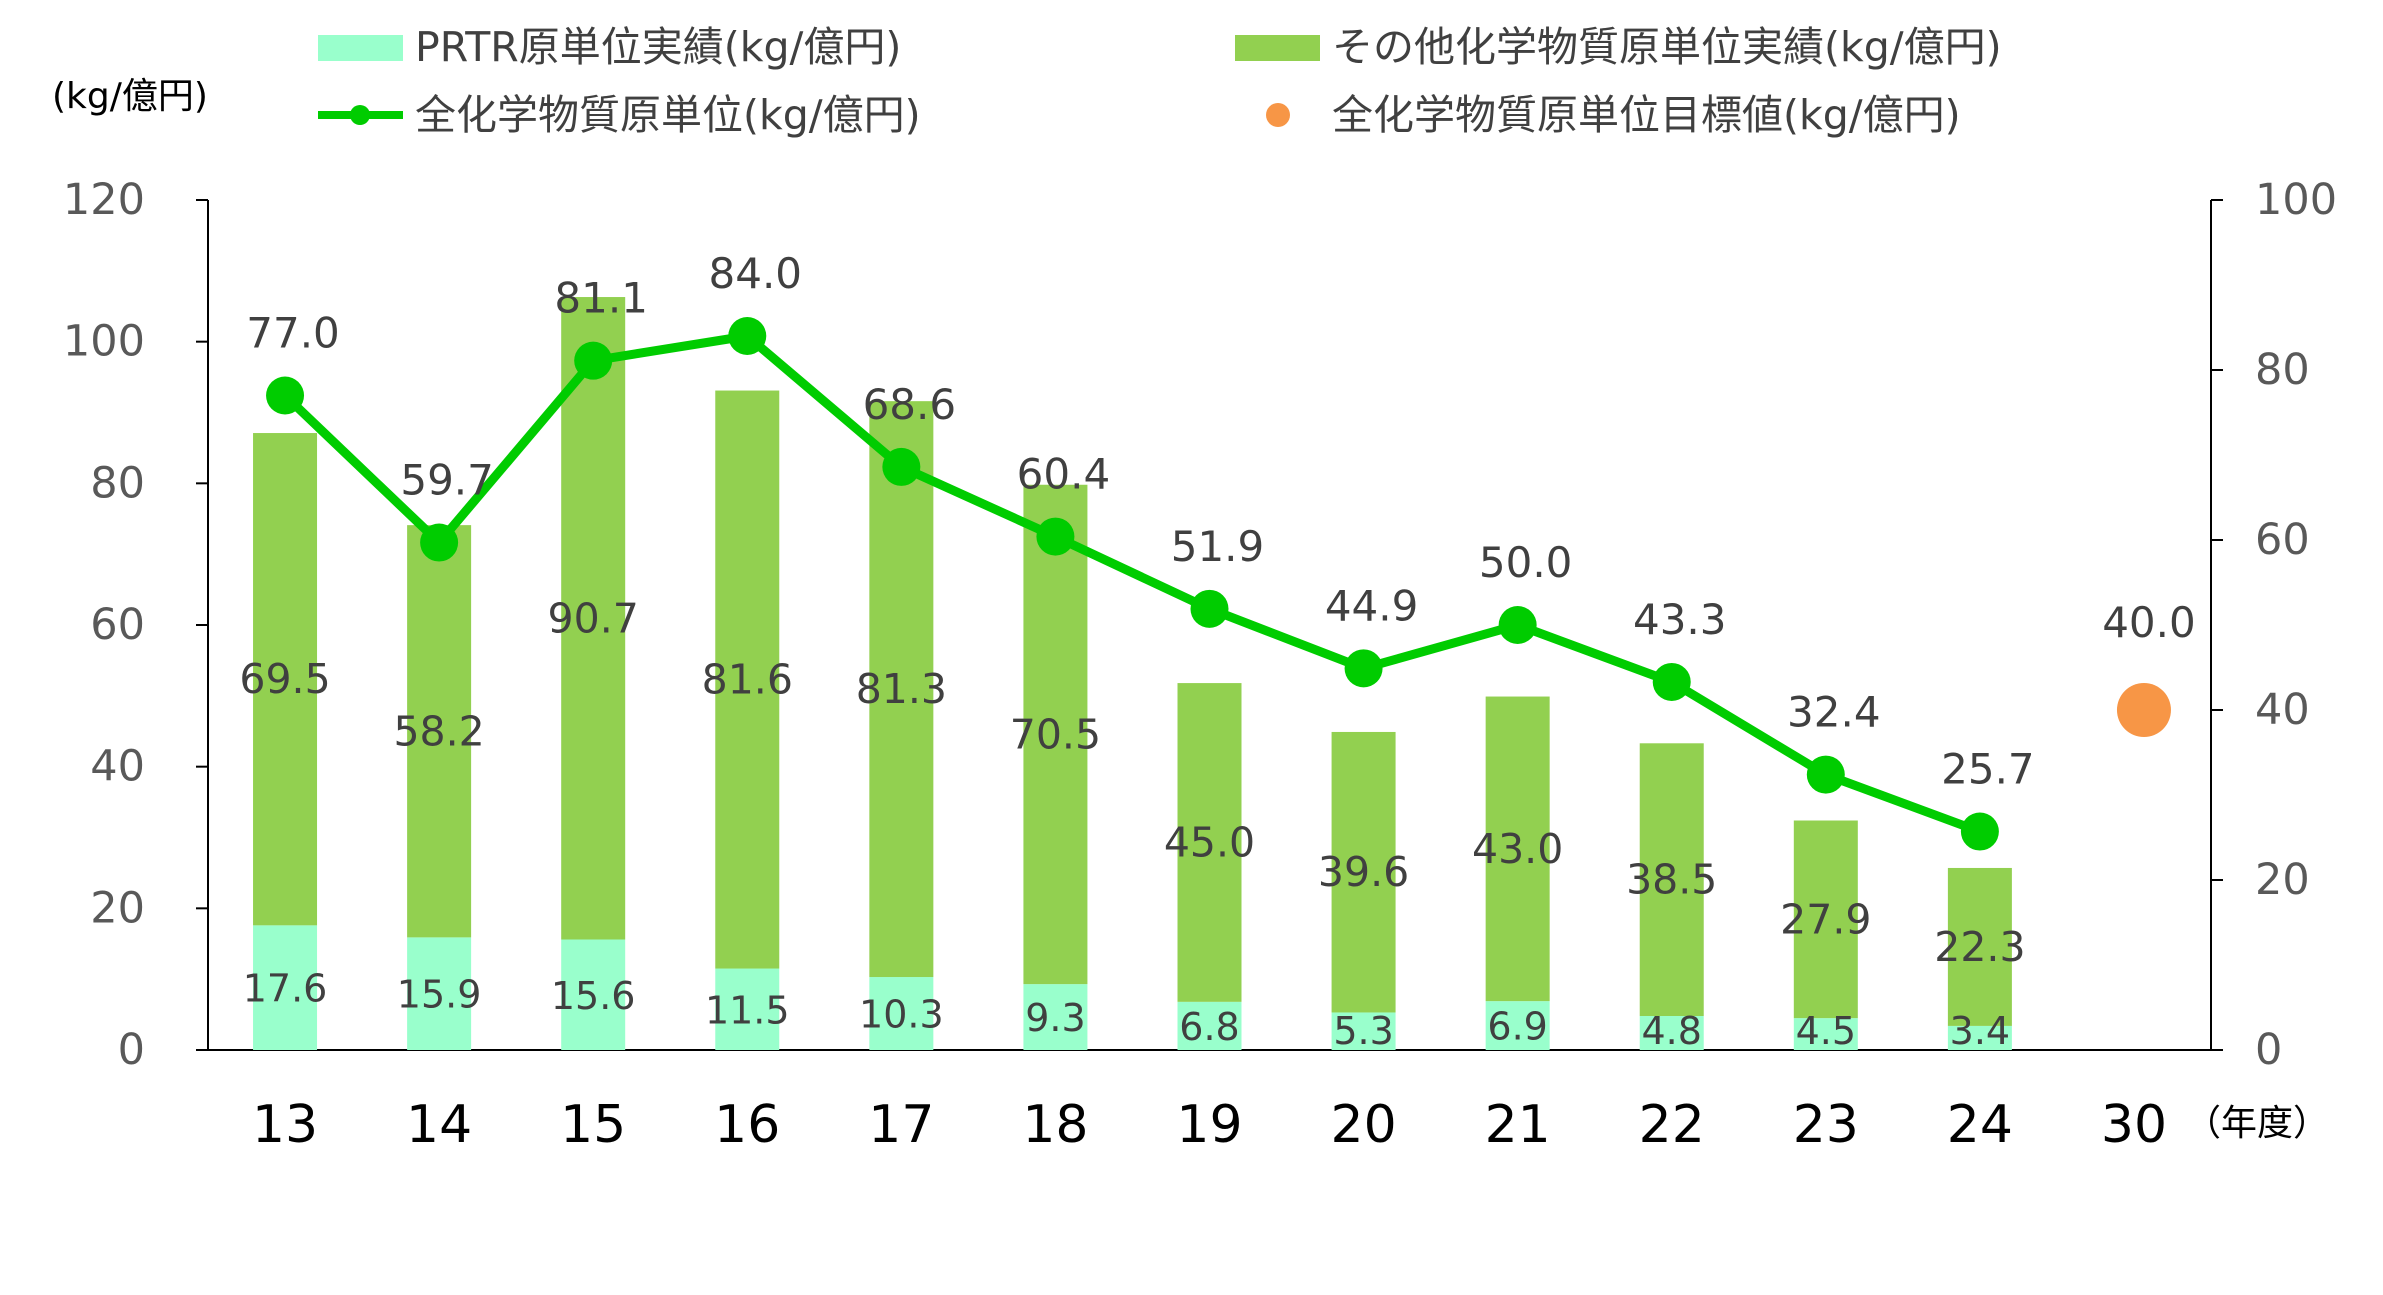 The image size is (2383, 1295). Describe the element at coordinates (756, 273) in the screenshot. I see `total-value-label: 84.0` at that location.